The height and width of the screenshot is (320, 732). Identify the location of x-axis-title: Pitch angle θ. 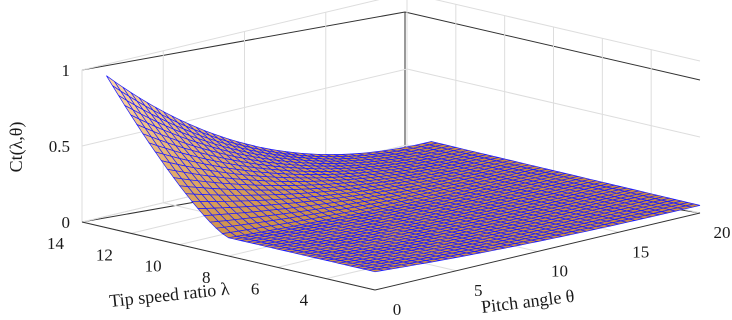
(527, 301).